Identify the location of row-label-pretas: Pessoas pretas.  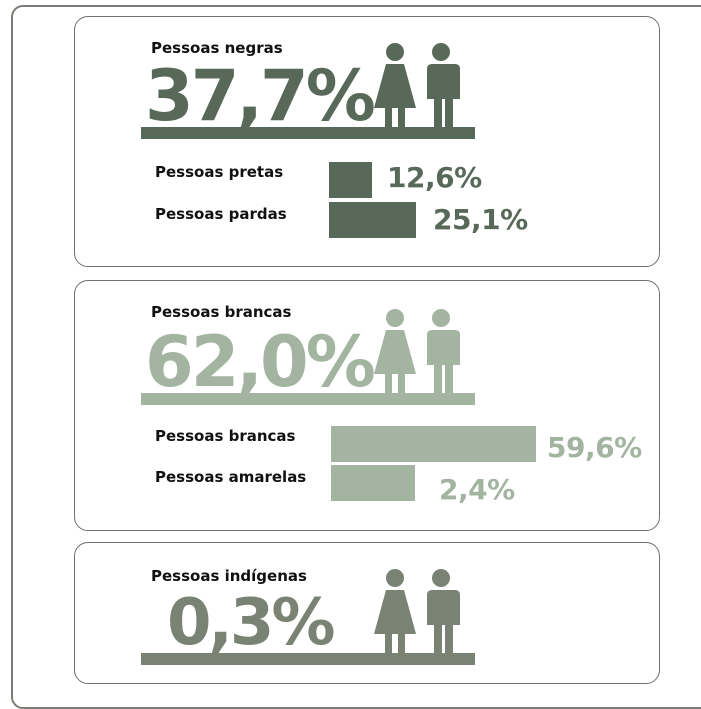
(219, 172).